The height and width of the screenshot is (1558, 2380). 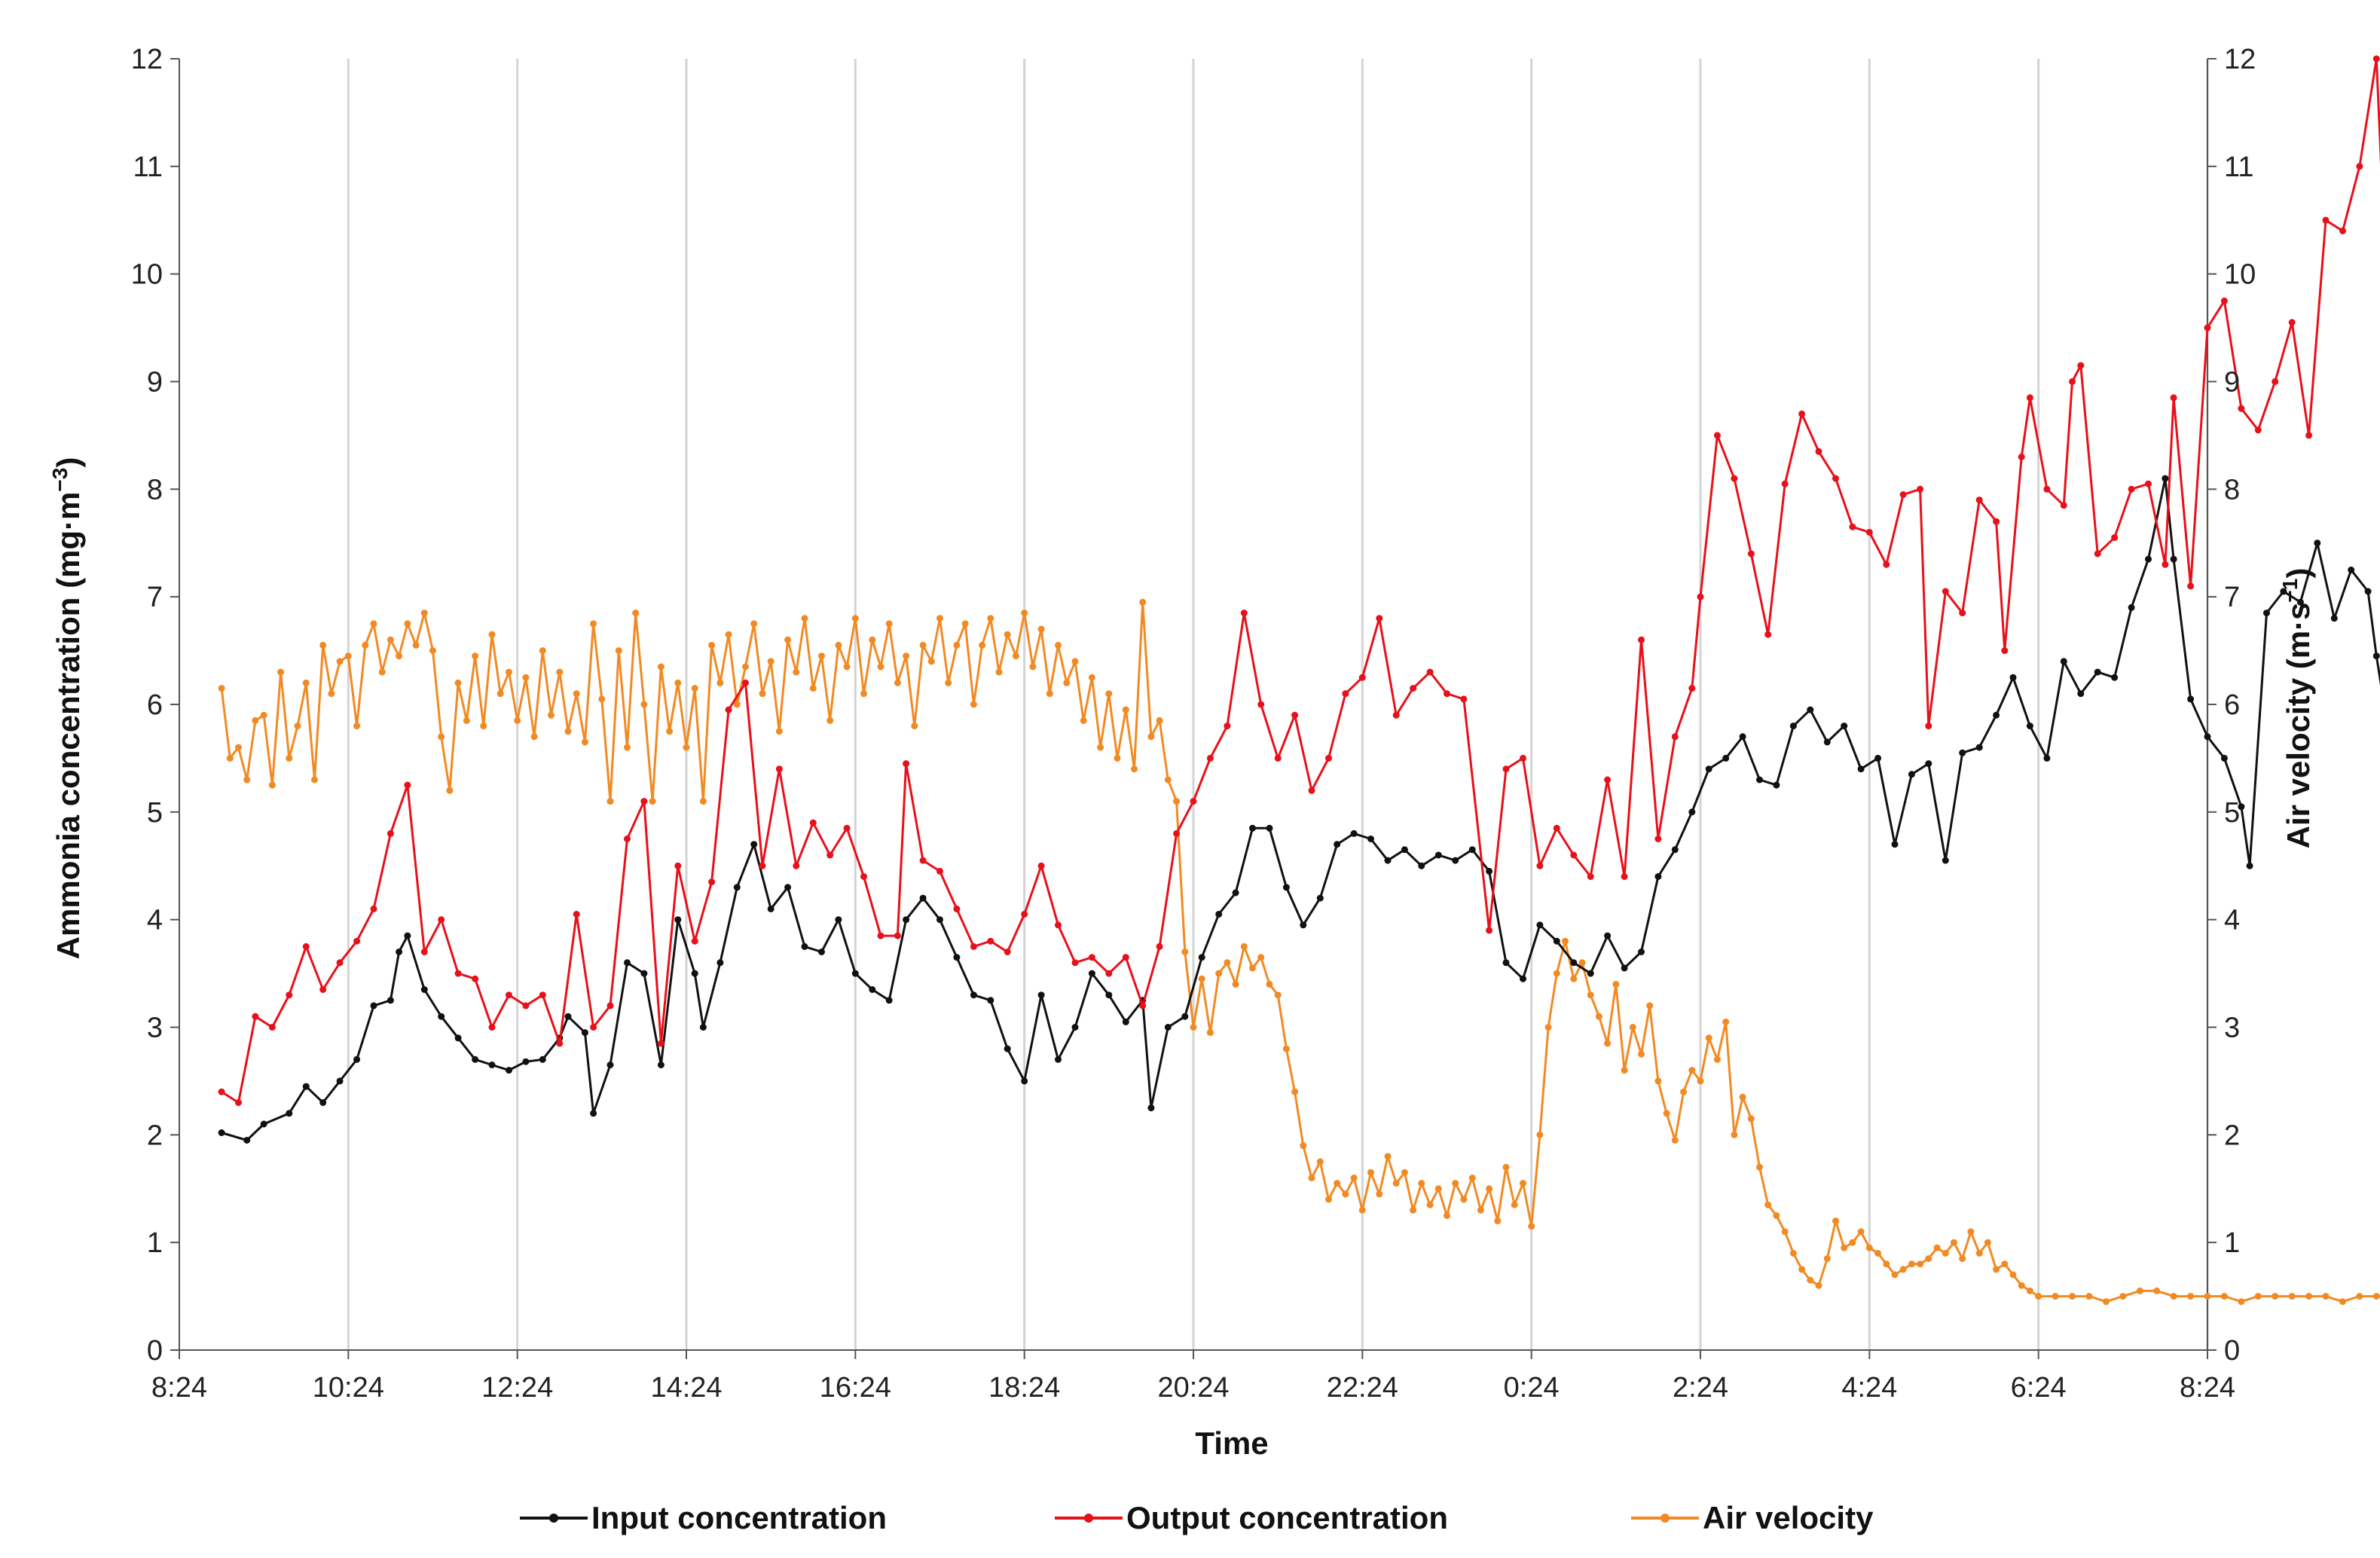 What do you see at coordinates (855, 1388) in the screenshot?
I see `x-tick-label: 16:24` at bounding box center [855, 1388].